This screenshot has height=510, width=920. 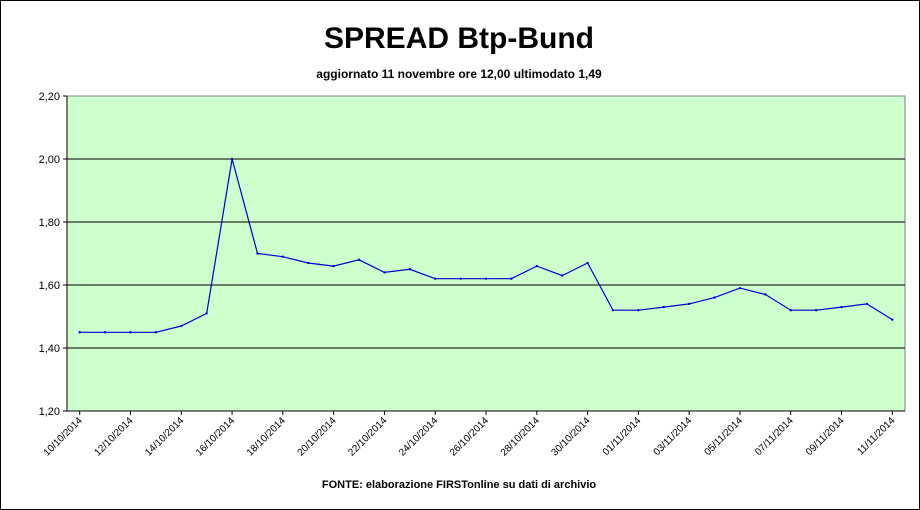 What do you see at coordinates (63, 436) in the screenshot?
I see `x-tick-label: 10/10/2014` at bounding box center [63, 436].